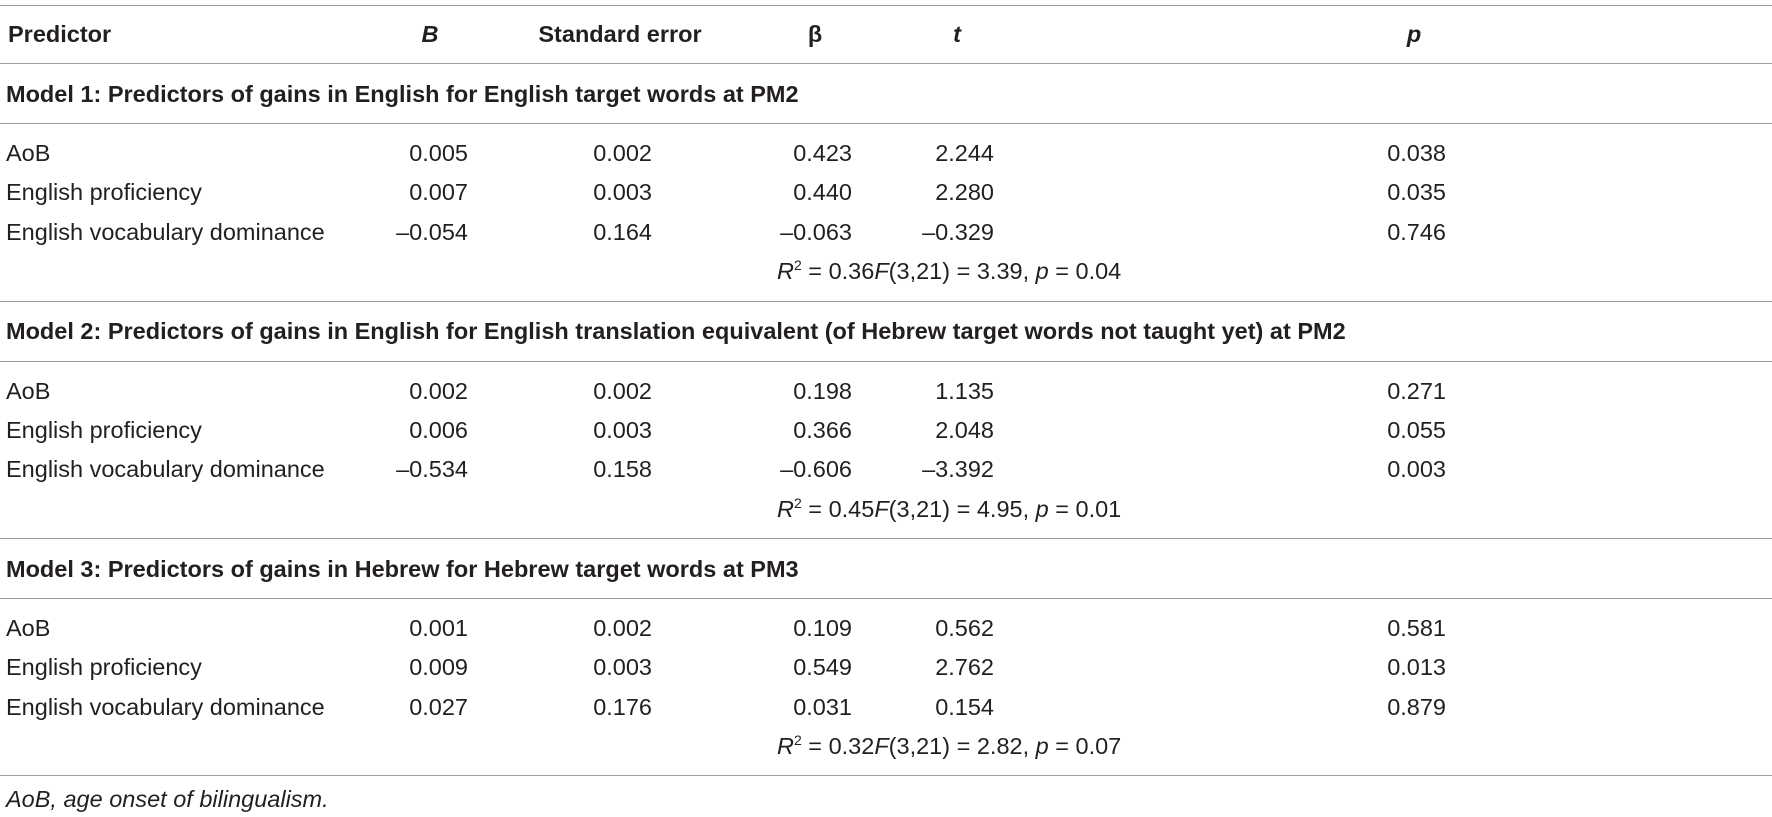  Describe the element at coordinates (816, 469) in the screenshot. I see `beta-cell: –0.606` at that location.